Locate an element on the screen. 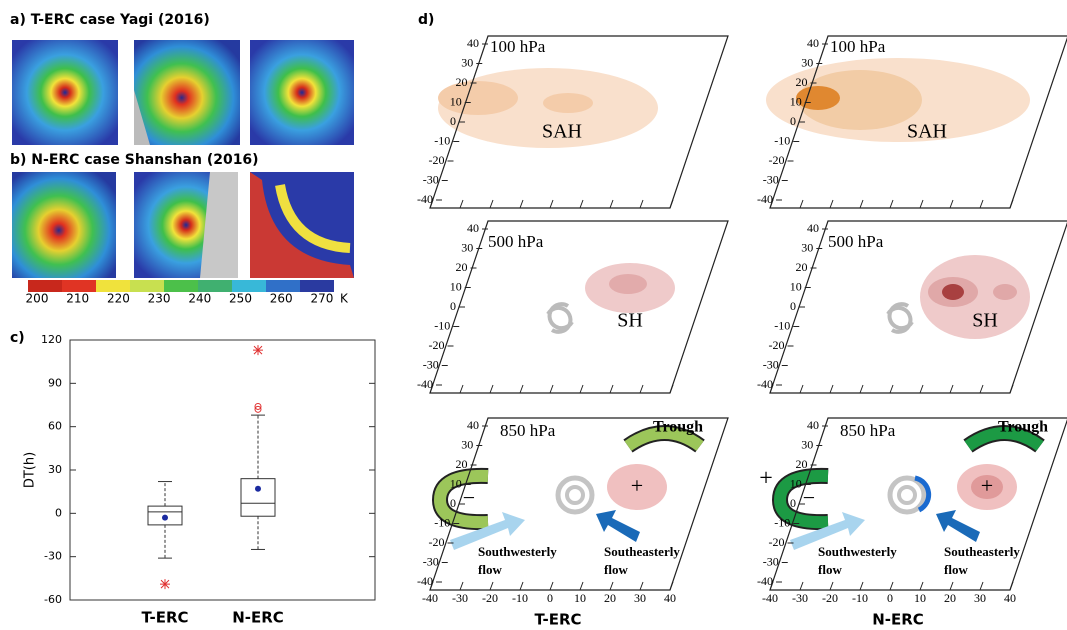 Image resolution: width=1067 pixels, height=630 pixels. low-sign: − is located at coordinates (809, 497).